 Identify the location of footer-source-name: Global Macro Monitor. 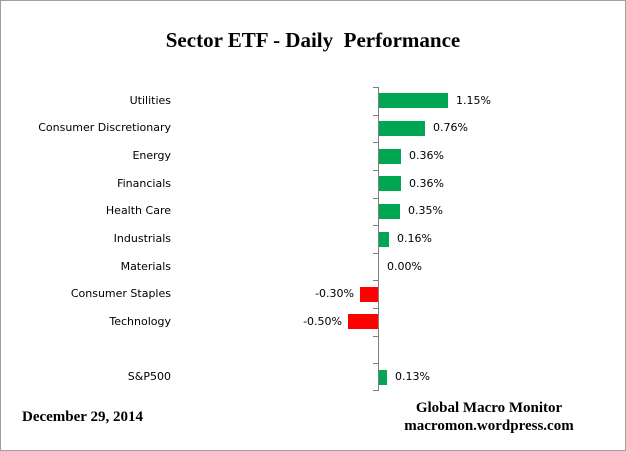
(489, 408).